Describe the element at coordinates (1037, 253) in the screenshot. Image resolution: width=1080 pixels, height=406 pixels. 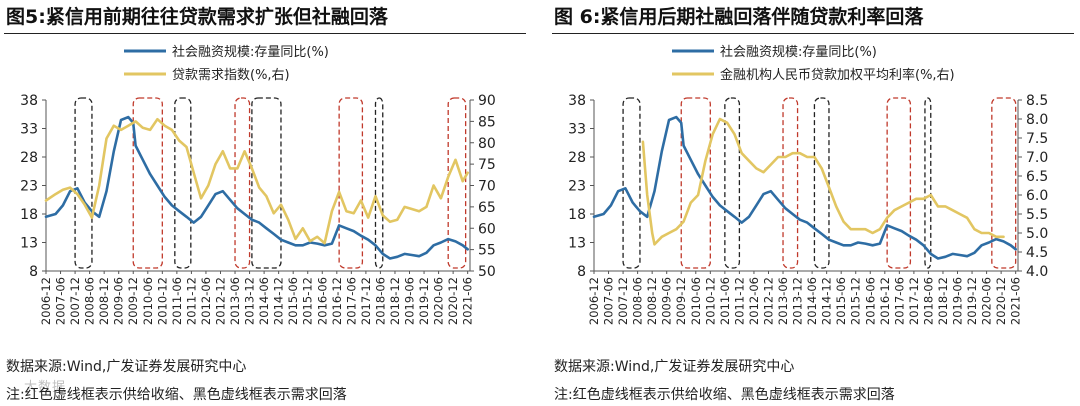
I see `y-right-tick-label: 4.5` at that location.